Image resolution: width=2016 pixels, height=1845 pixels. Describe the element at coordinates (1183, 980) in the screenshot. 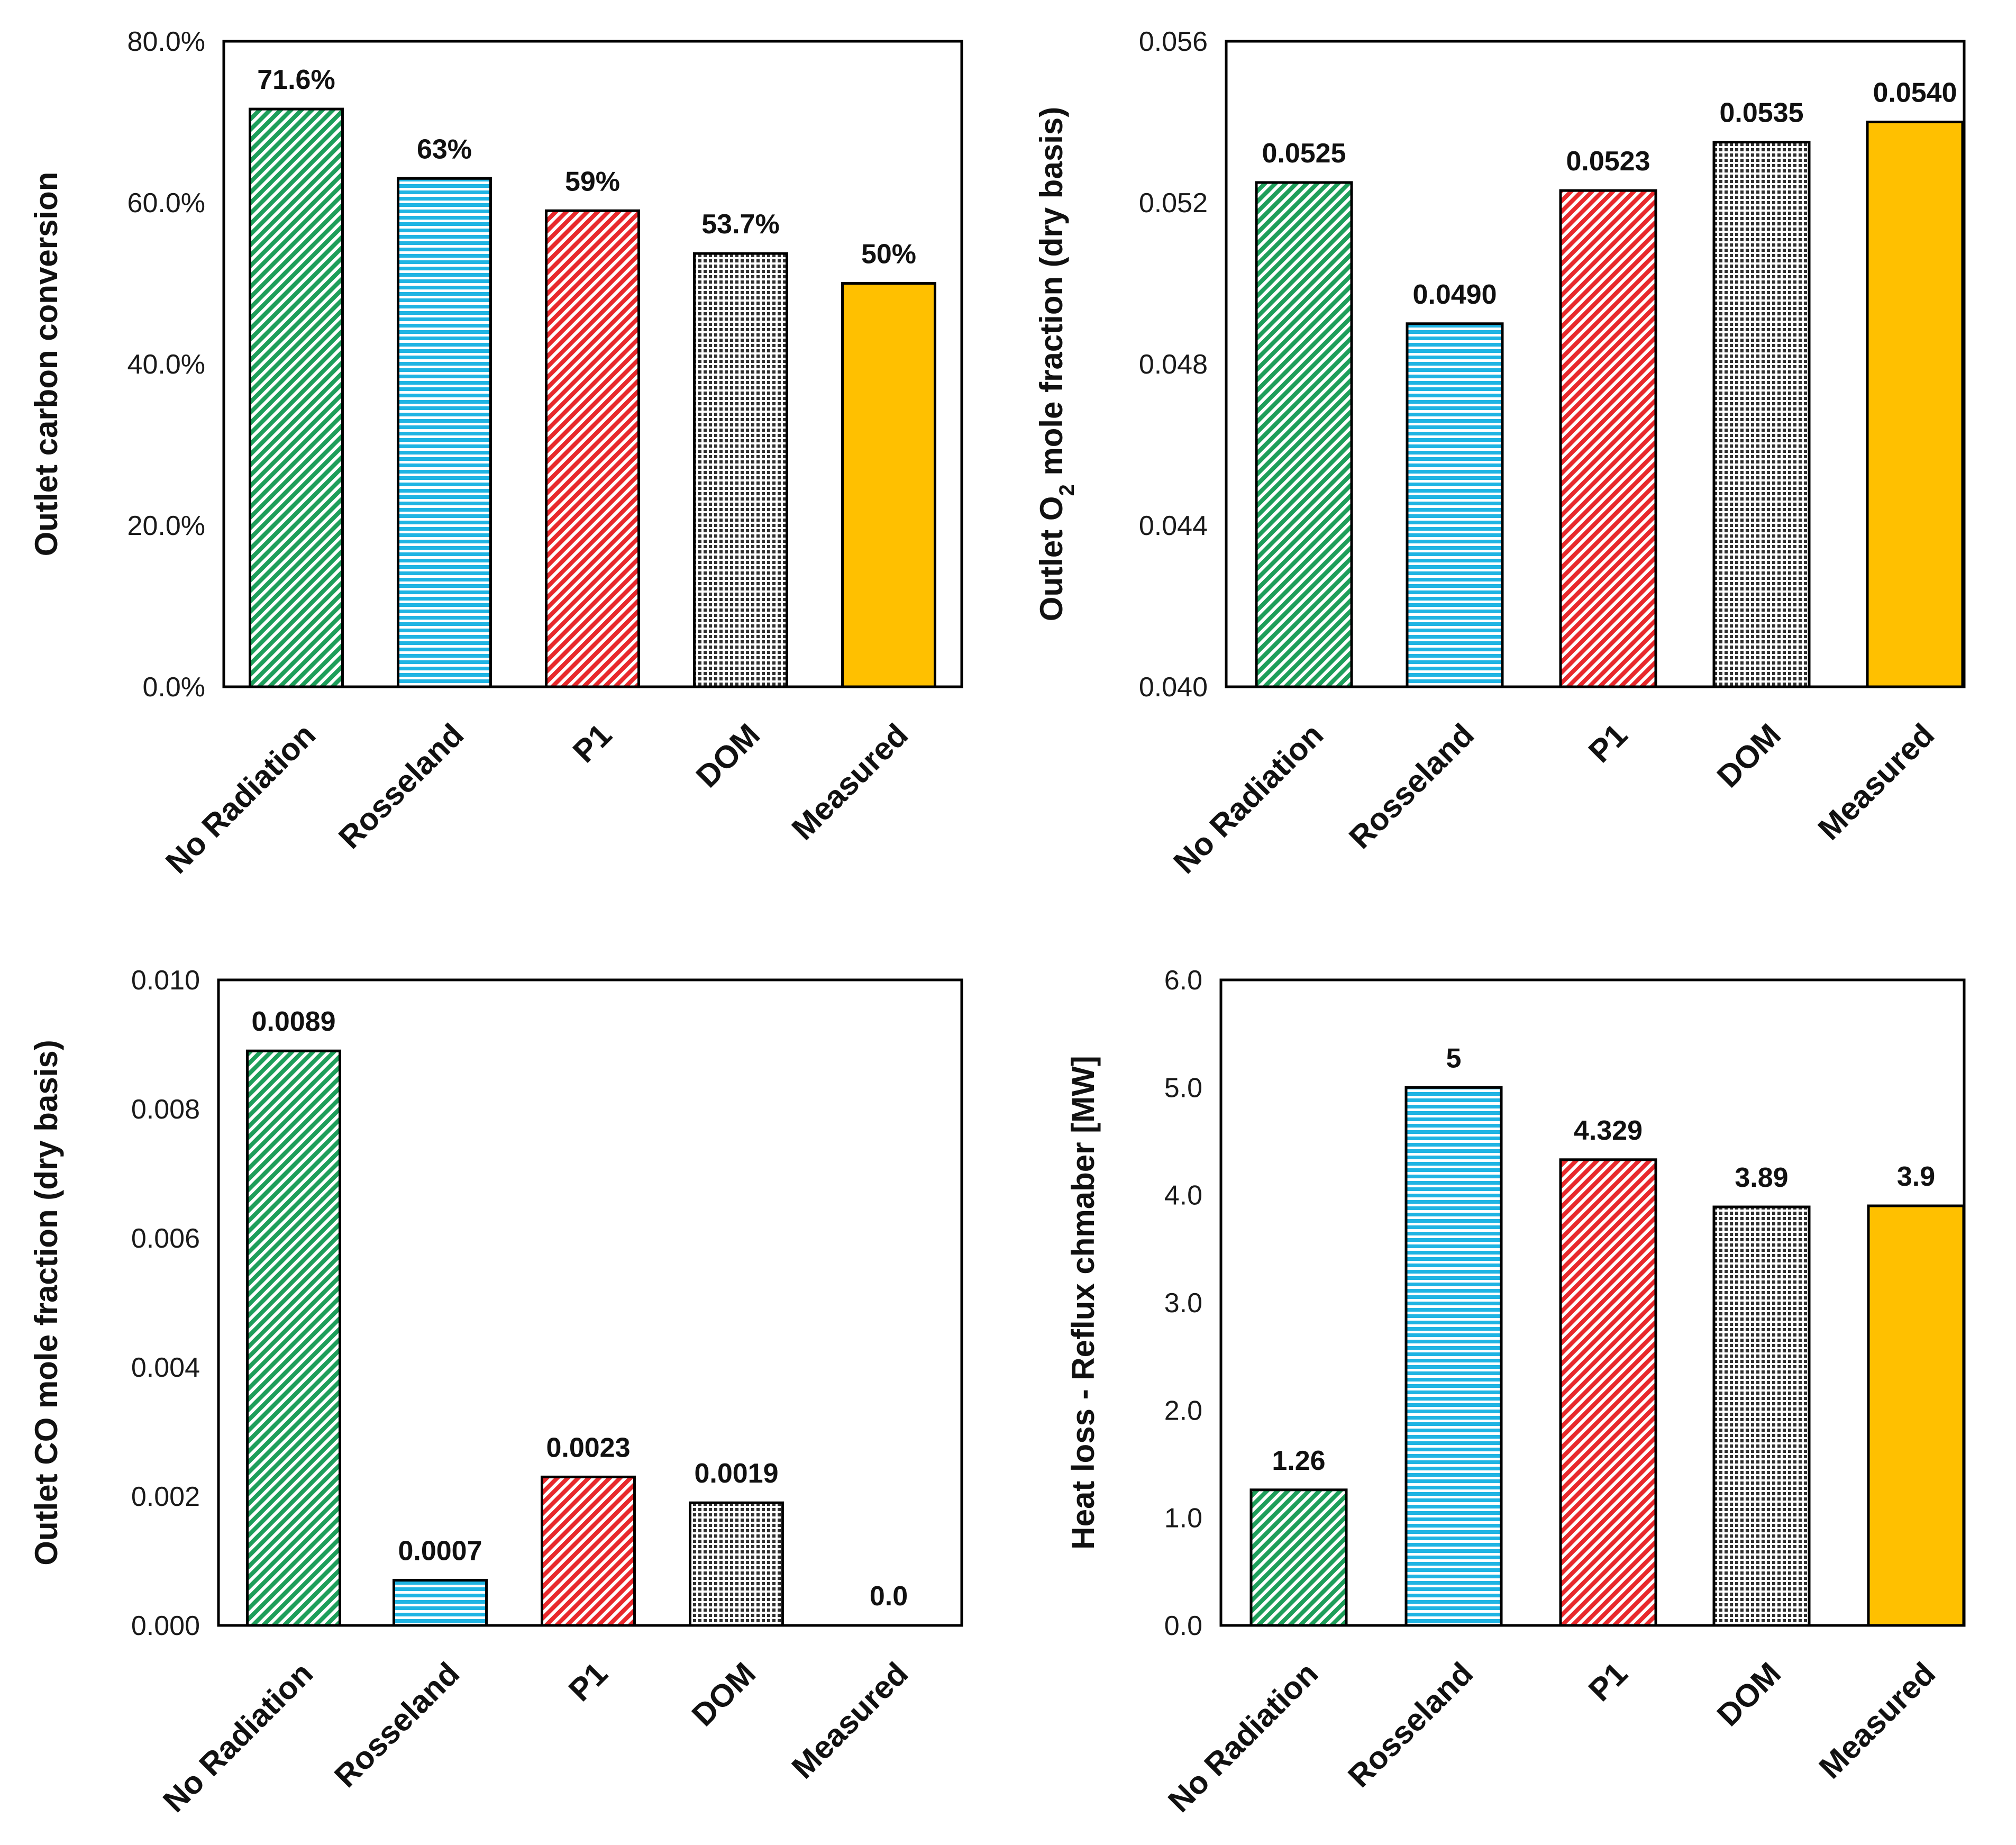

I see `y-tick-label: 6.0` at that location.